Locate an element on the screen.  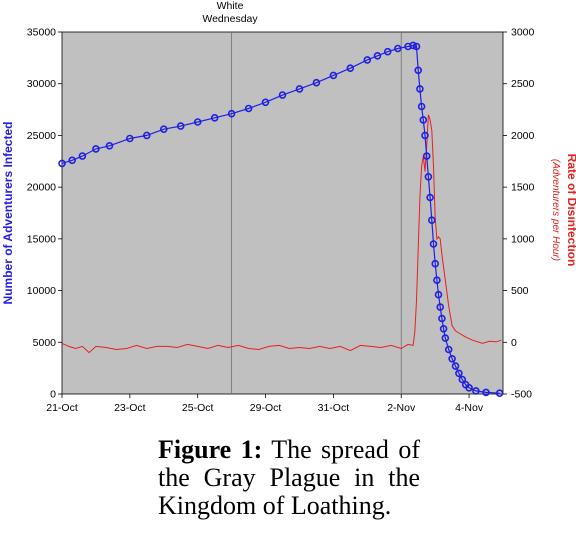
annotation-line-1: White is located at coordinates (230, 6).